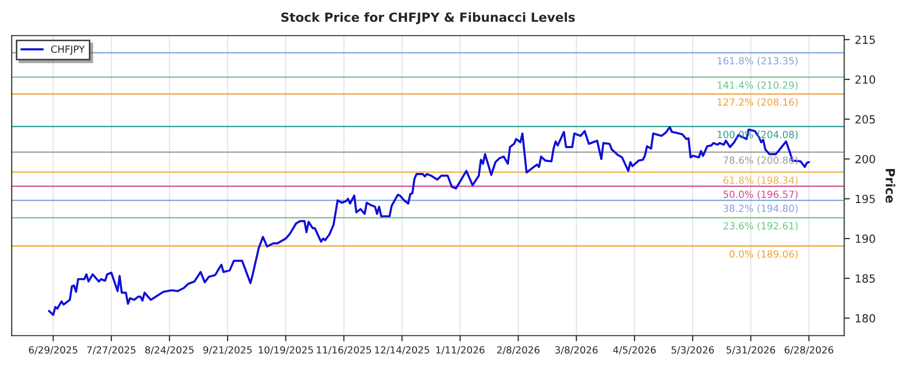  What do you see at coordinates (865, 159) in the screenshot?
I see `y-tick-label: 200` at bounding box center [865, 159].